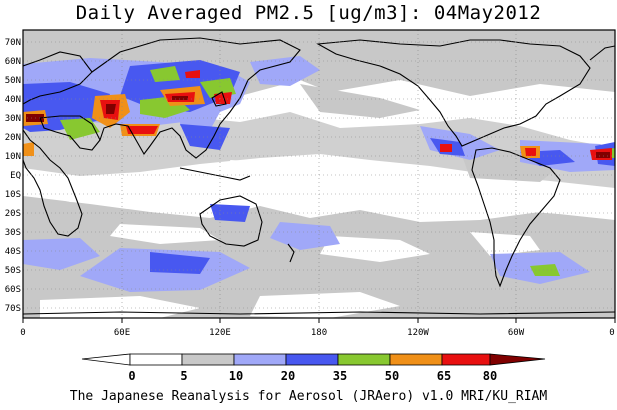  Describe the element at coordinates (15, 176) in the screenshot. I see `lat-label: EQ` at that location.